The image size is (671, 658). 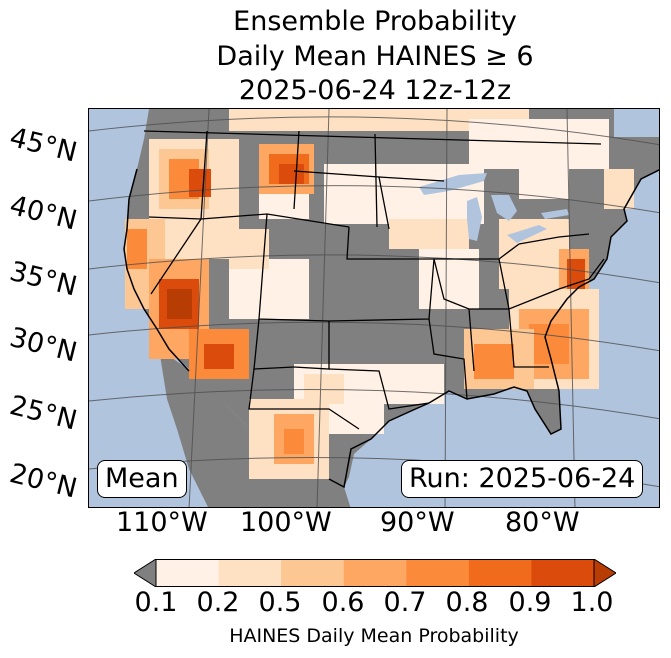 What do you see at coordinates (604, 573) in the screenshot?
I see `colorbar-over-arrow` at bounding box center [604, 573].